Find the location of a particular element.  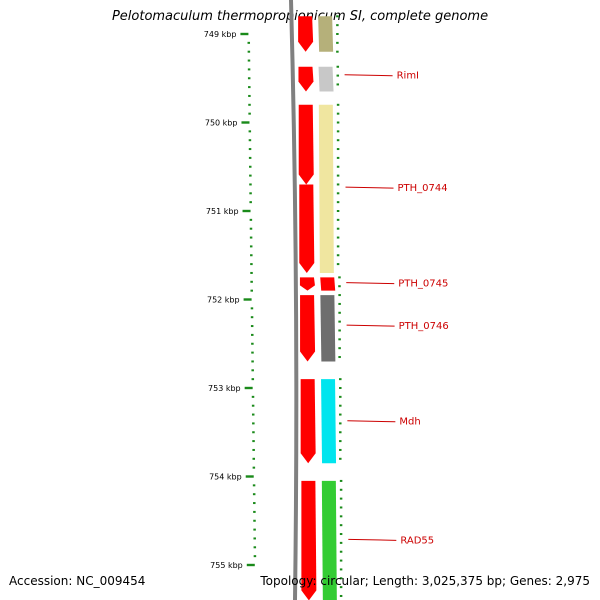

major-tick: 752 kbp is located at coordinates (229, 300).